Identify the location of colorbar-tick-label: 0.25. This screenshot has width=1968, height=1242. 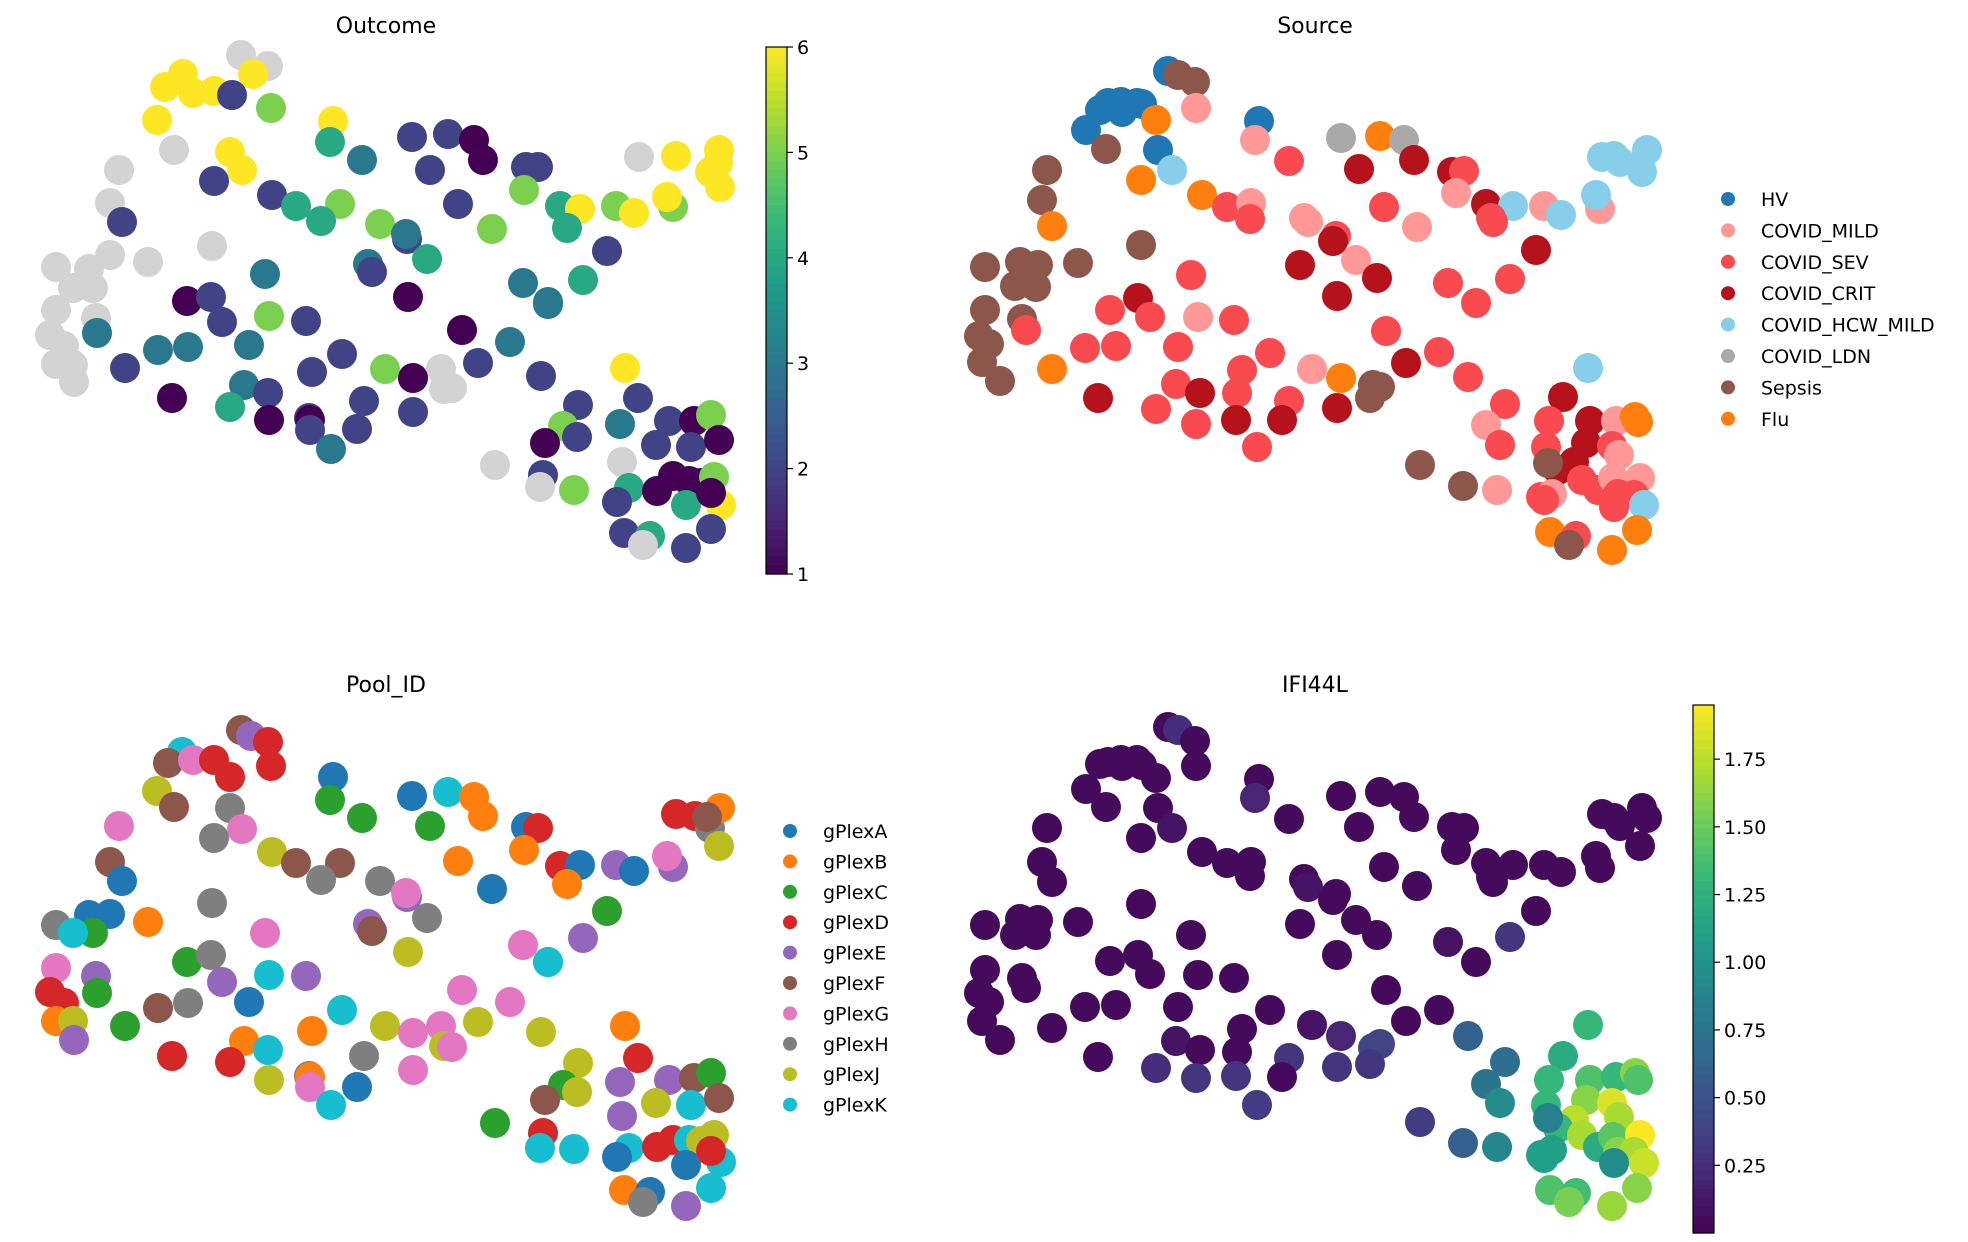
(1745, 1166).